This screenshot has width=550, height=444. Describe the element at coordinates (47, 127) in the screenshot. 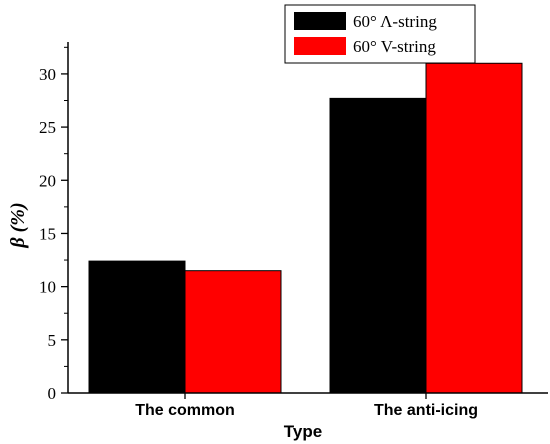

I see `y-tick-label: 25` at that location.